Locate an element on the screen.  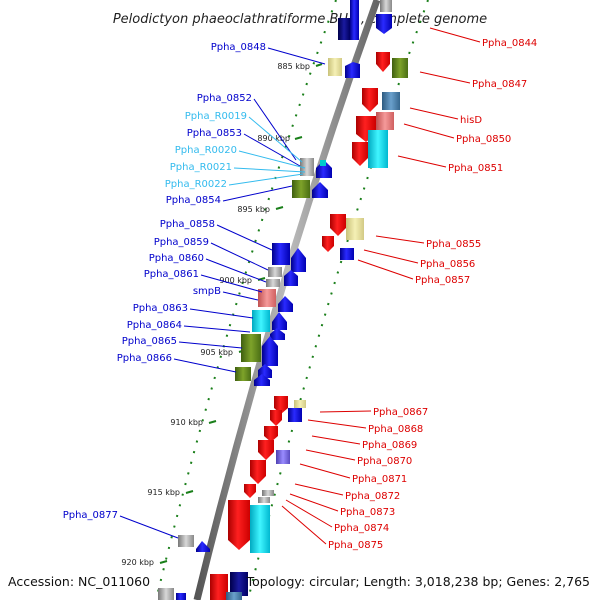
tick-label: 885 kbp is located at coordinates (293, 66).